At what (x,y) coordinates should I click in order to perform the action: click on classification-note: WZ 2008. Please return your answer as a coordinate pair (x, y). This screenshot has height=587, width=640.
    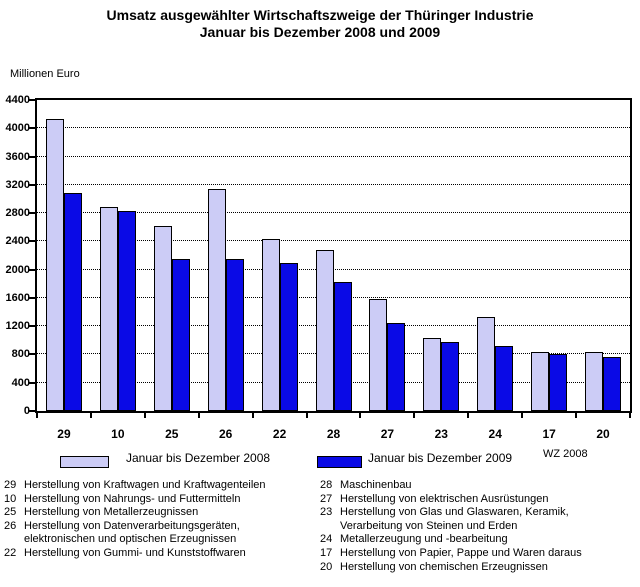
    Looking at the image, I should click on (565, 454).